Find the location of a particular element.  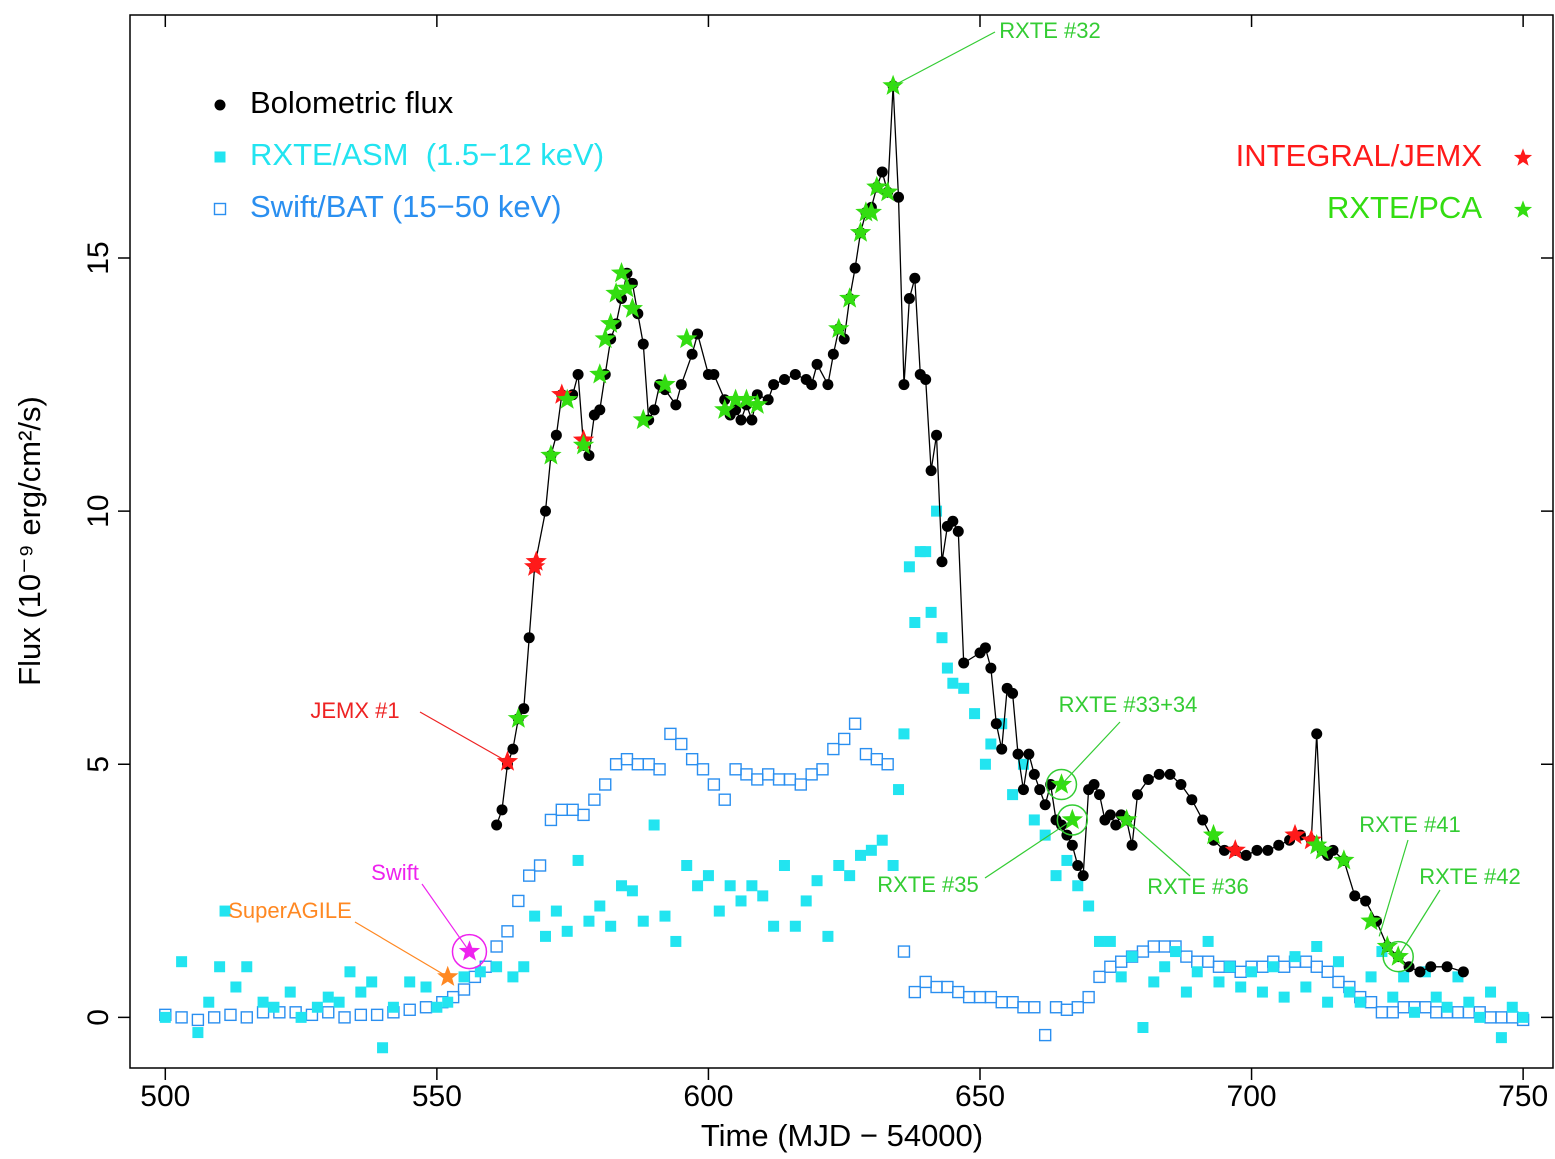

y-tick-label: 5 is located at coordinates (98, 764).